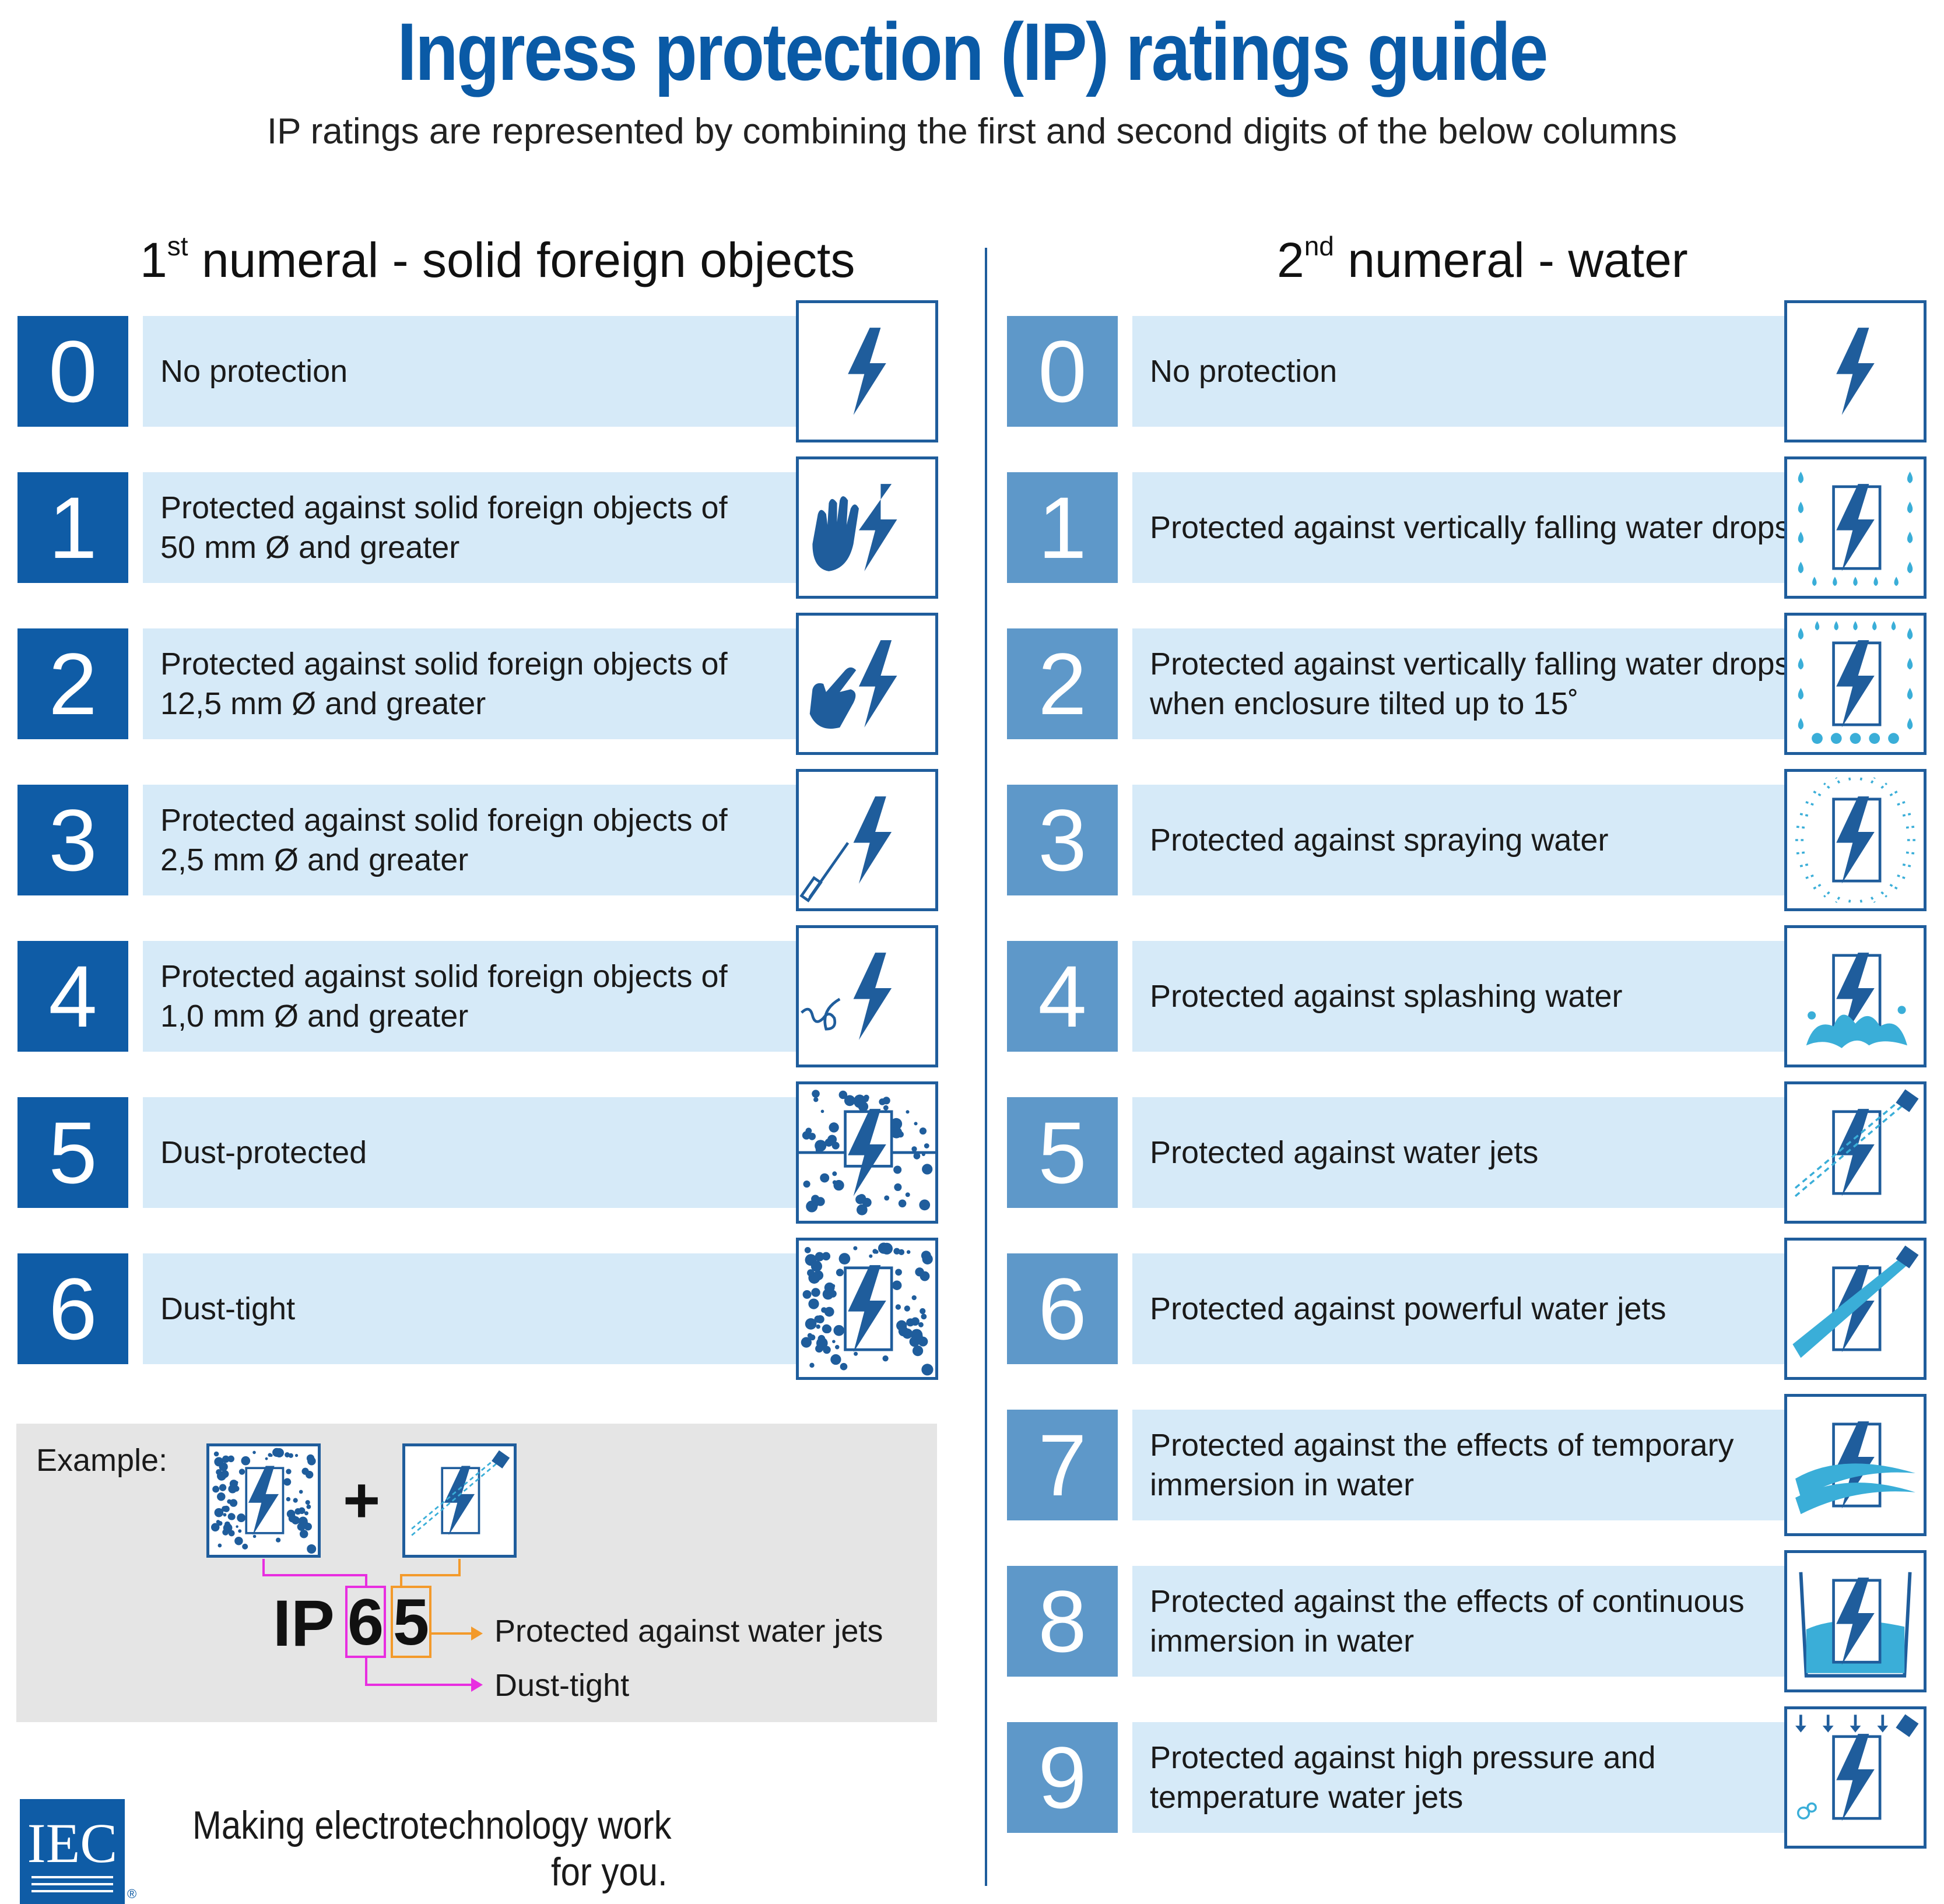  Describe the element at coordinates (323, 703) in the screenshot. I see `description-line-2: 12,5 mm Ø and greater` at that location.